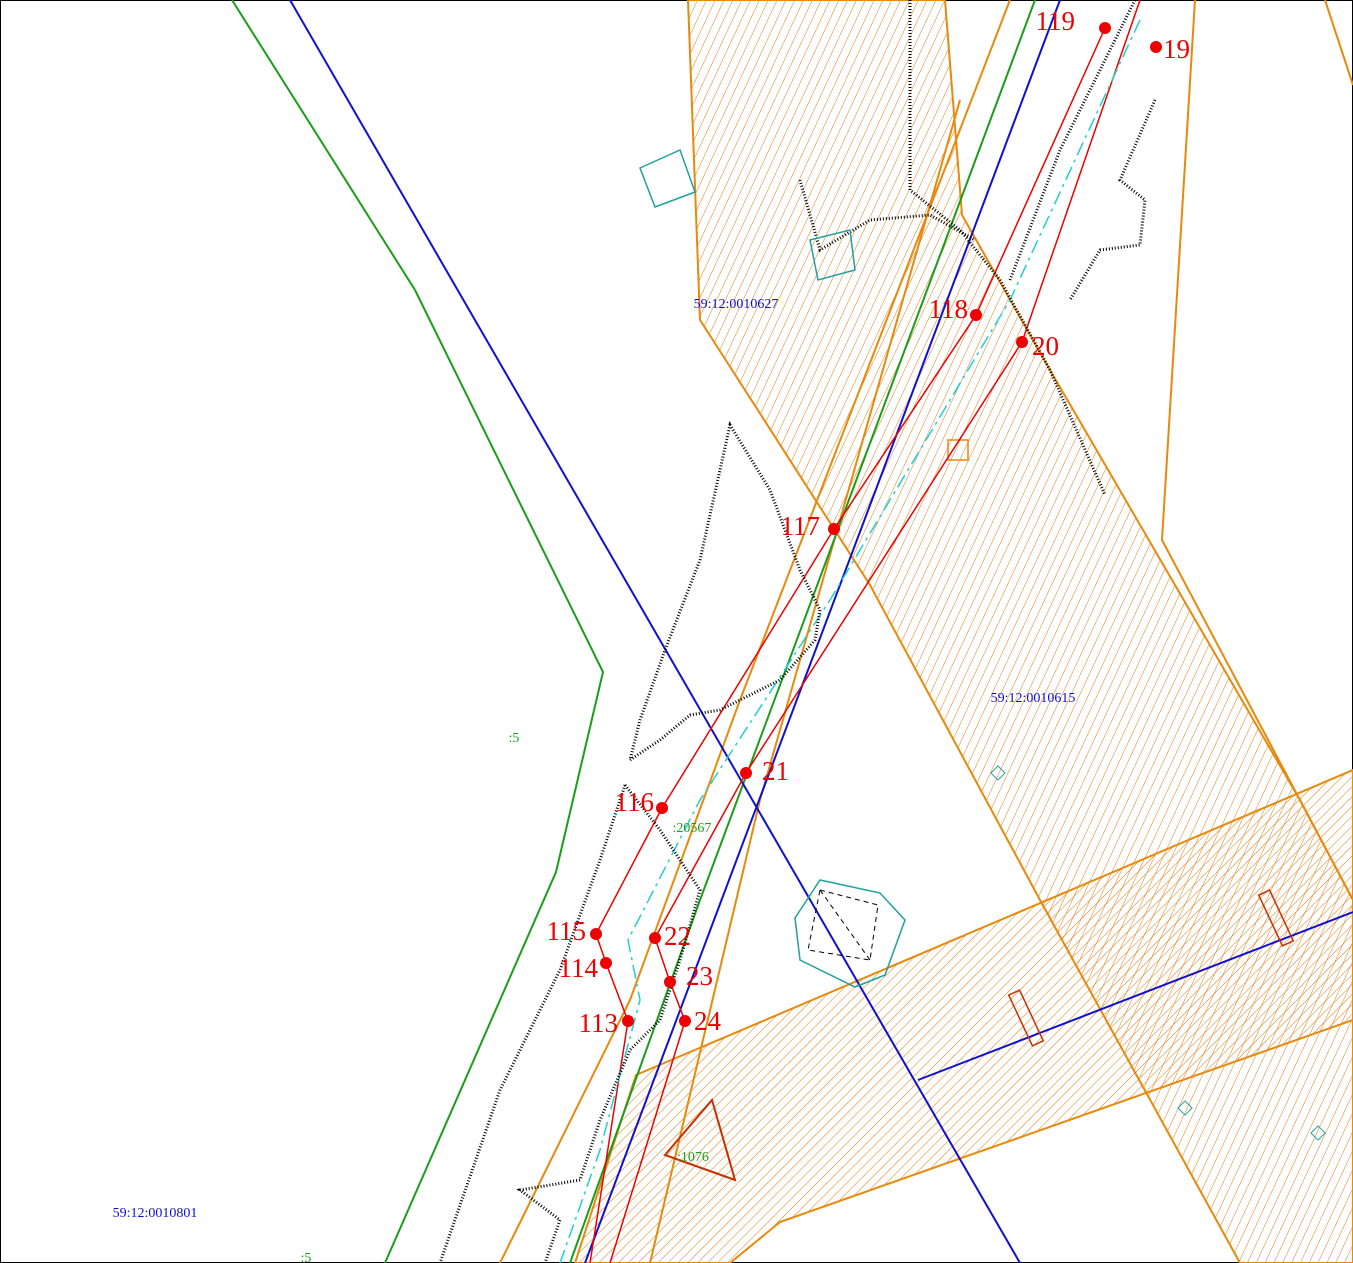 The image size is (1353, 1263). What do you see at coordinates (1033, 698) in the screenshot?
I see `parcel-label: 59:12:0010615` at bounding box center [1033, 698].